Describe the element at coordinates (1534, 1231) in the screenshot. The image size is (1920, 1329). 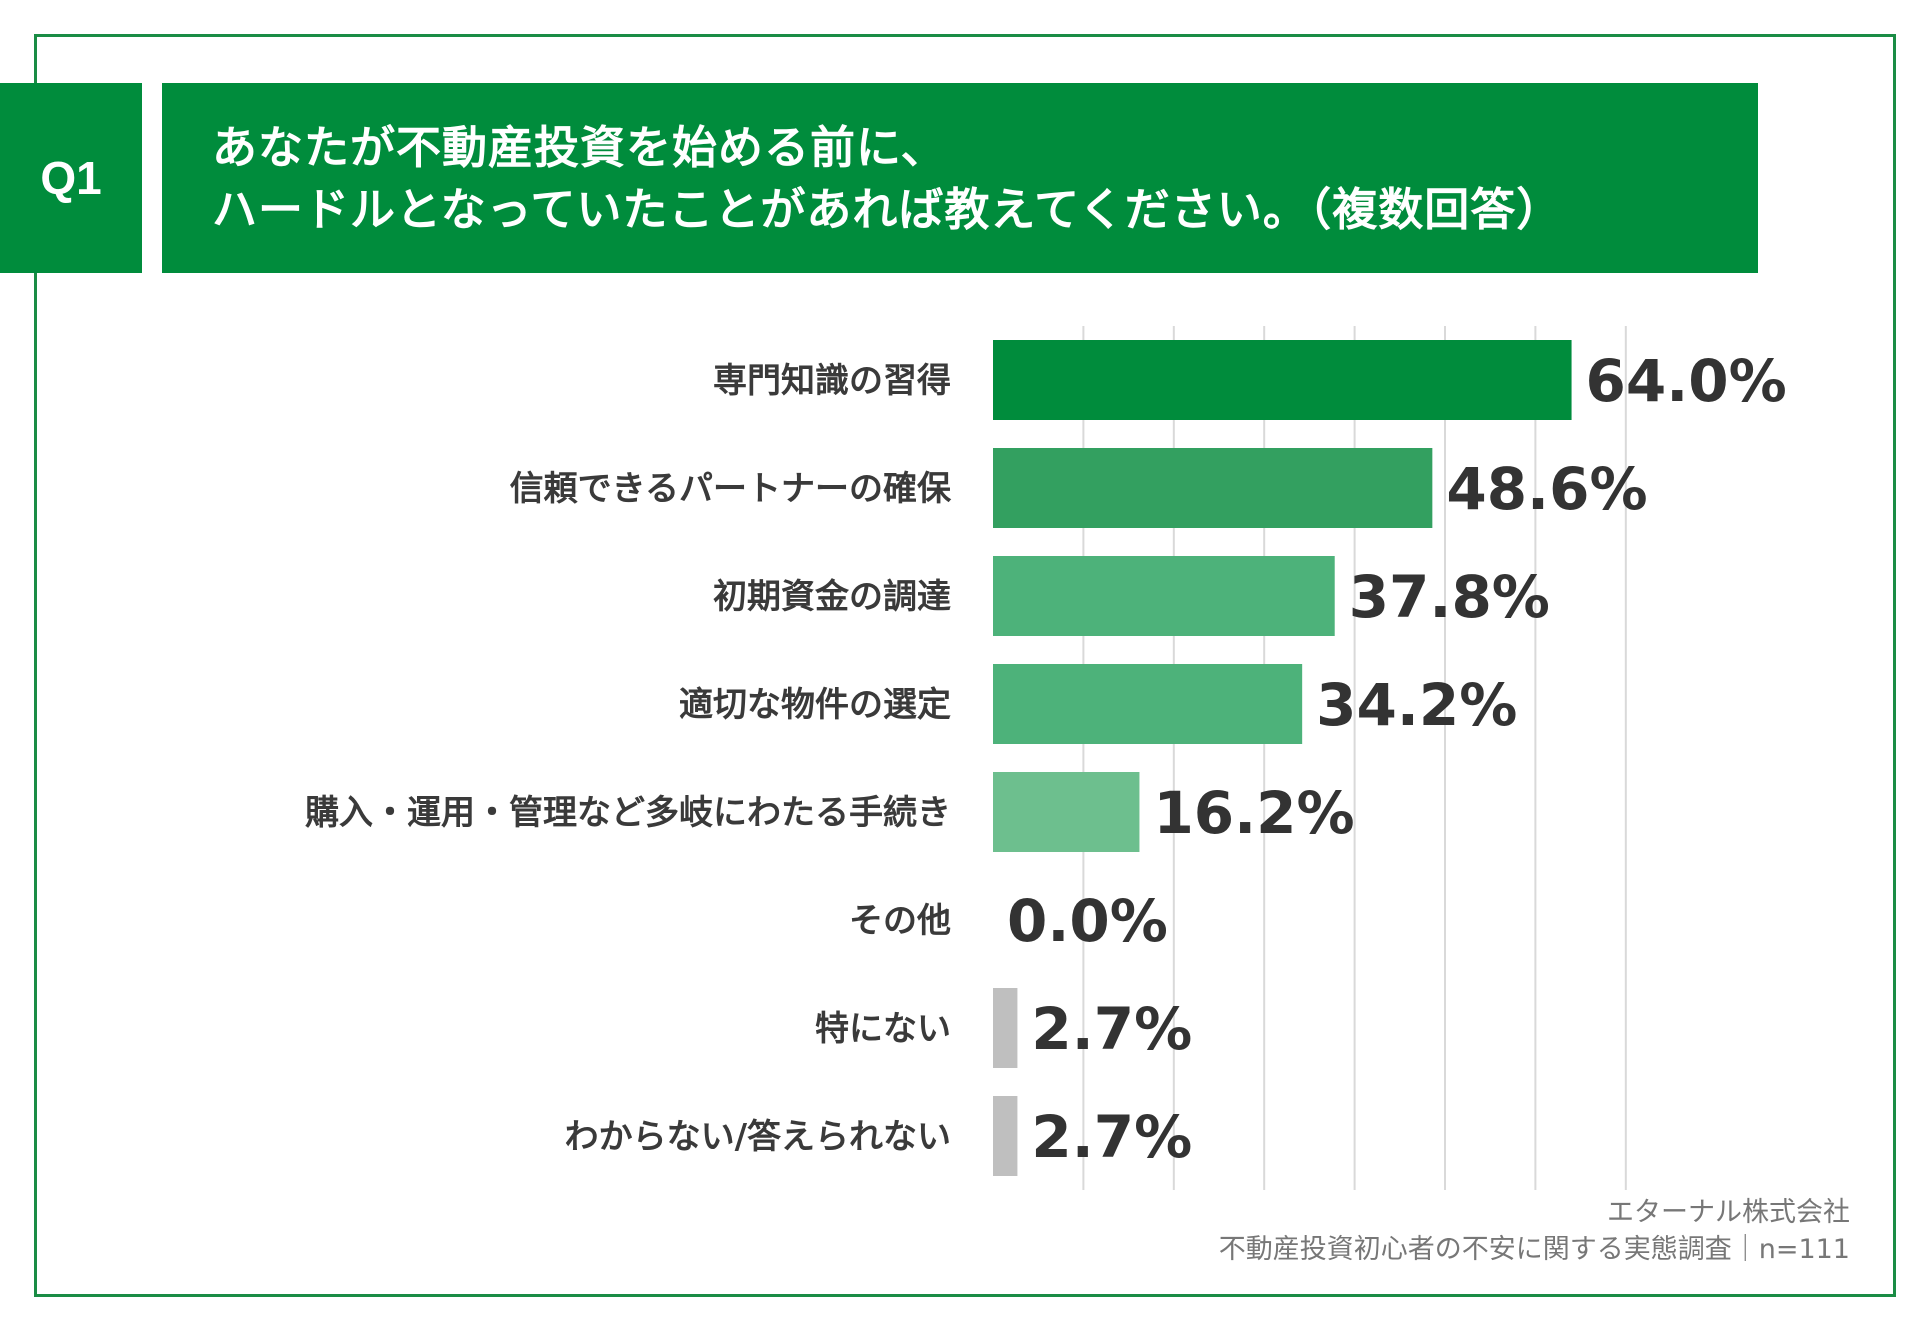
I see `footer: エターナル株式会社 不動産投資初心者の不安に関する実態調査｜n=111` at that location.